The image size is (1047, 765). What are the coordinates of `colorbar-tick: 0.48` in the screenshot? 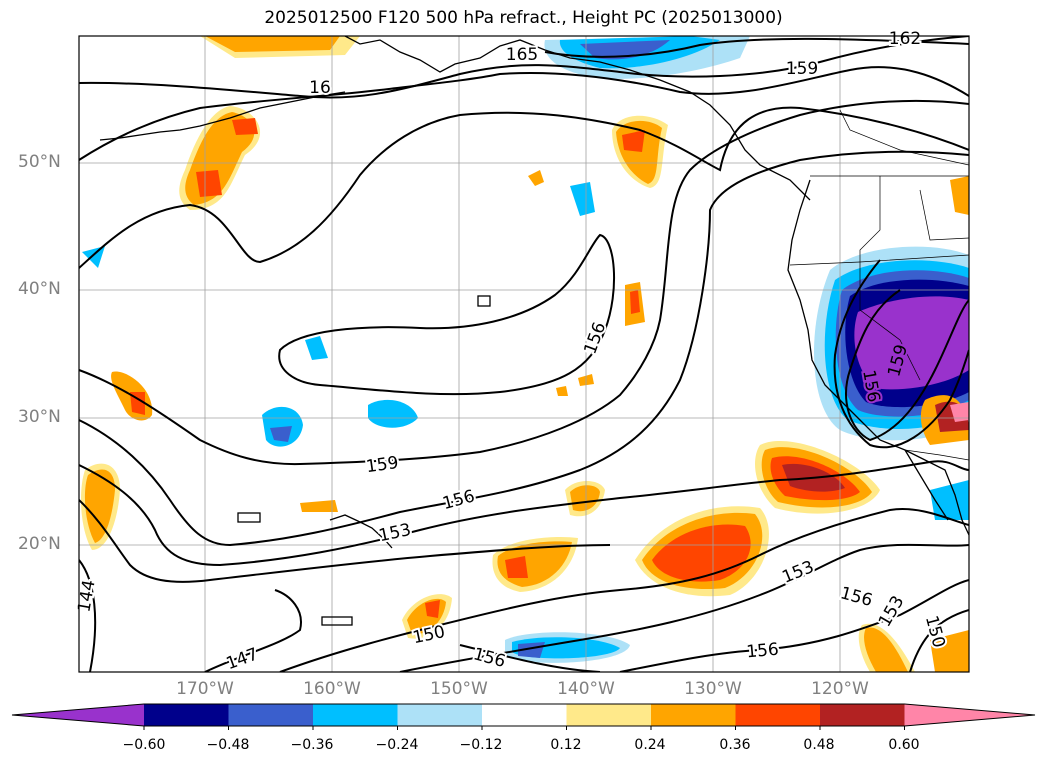 It's located at (819, 745).